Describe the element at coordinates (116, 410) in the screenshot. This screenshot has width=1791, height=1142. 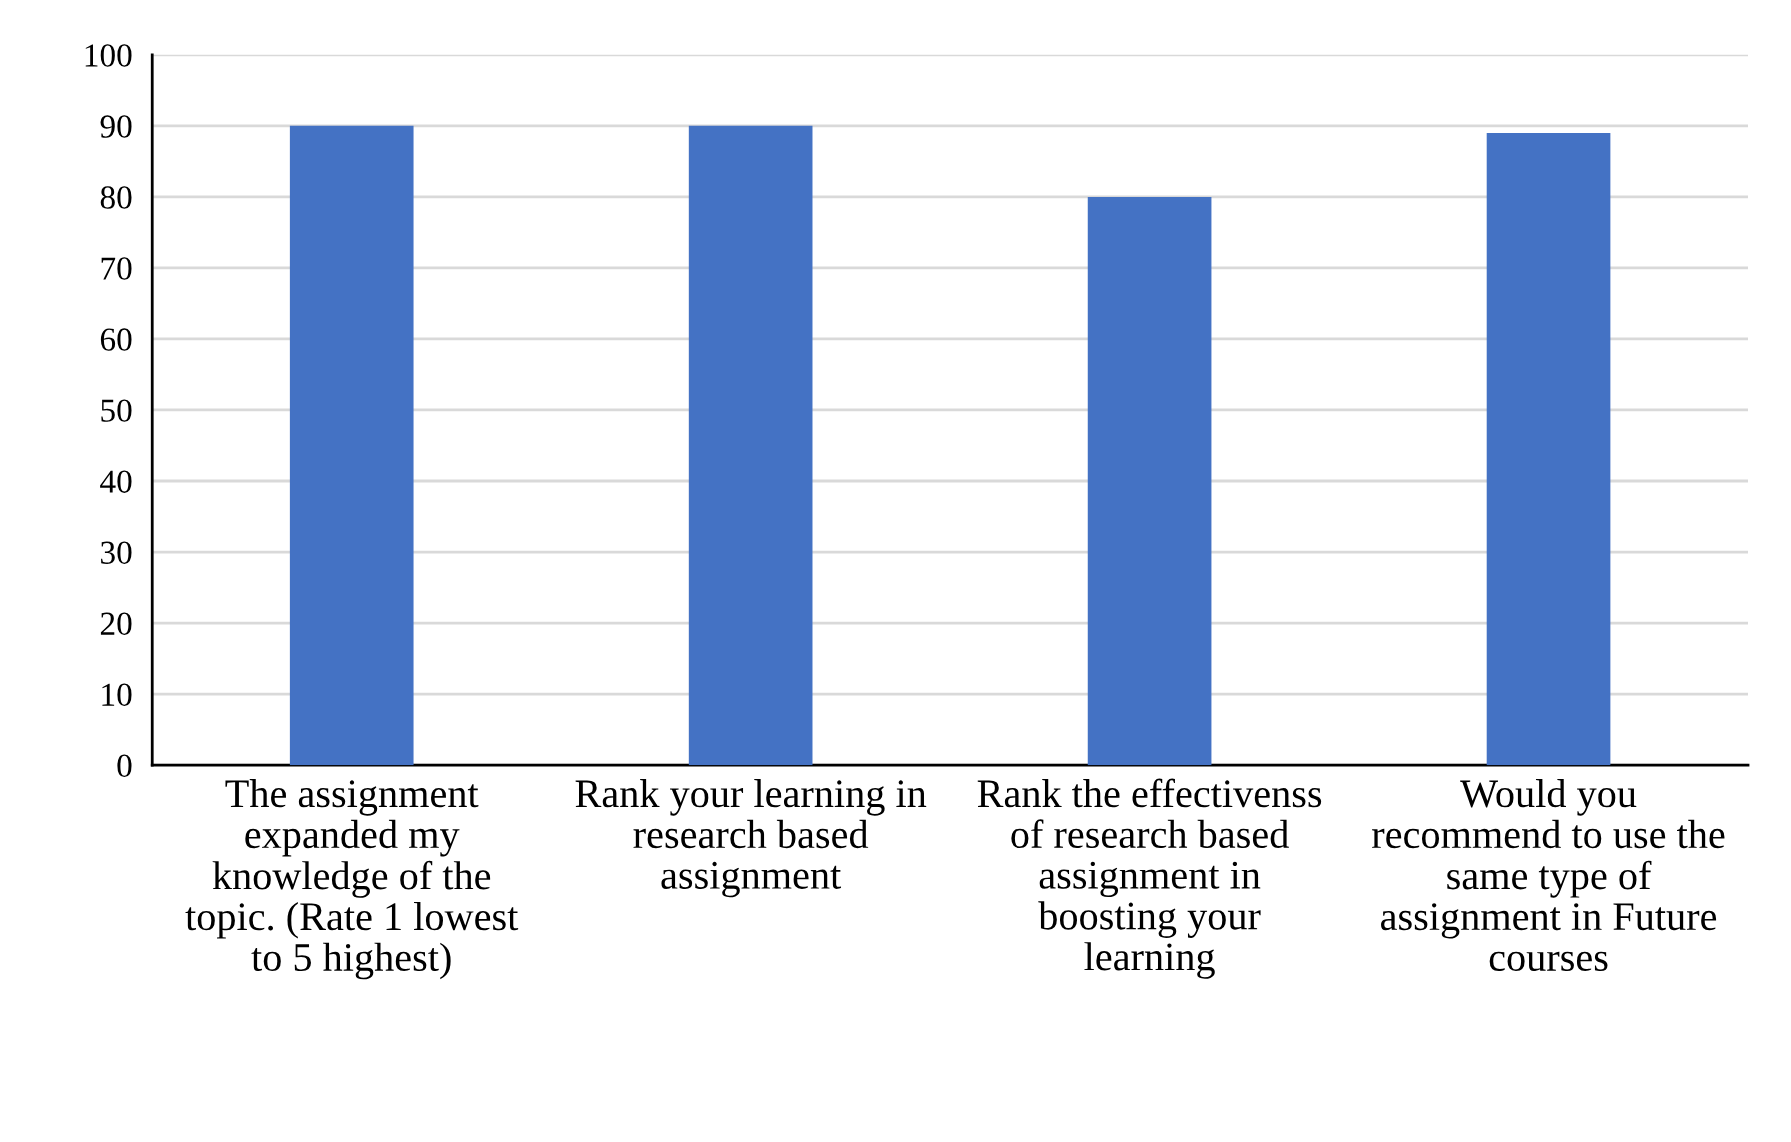
I see `y-tick-label: 50` at that location.